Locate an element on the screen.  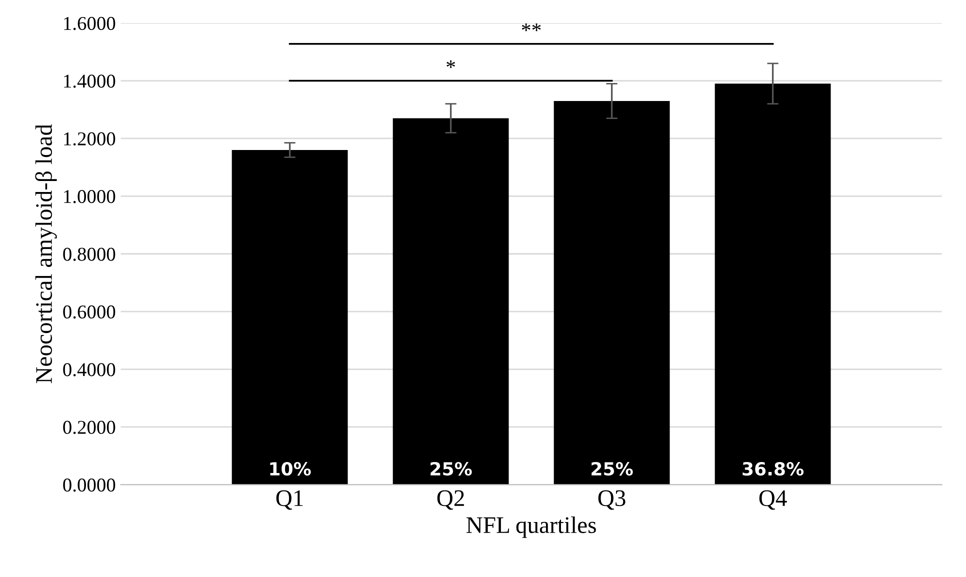
annotation: 10% is located at coordinates (290, 469).